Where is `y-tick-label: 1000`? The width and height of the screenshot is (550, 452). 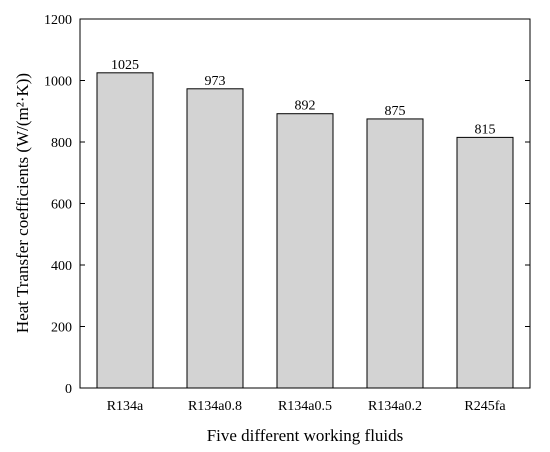 y-tick-label: 1000 is located at coordinates (58, 82).